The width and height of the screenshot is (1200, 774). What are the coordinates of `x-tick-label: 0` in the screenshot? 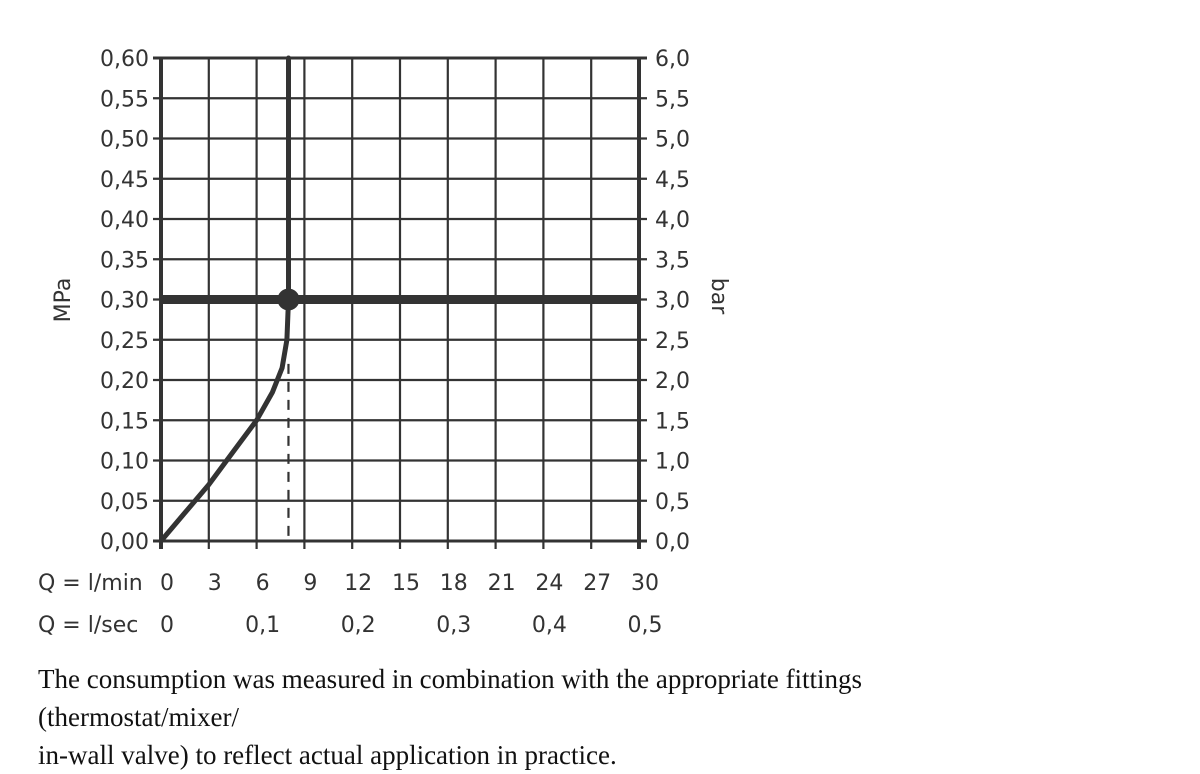 It's located at (167, 583).